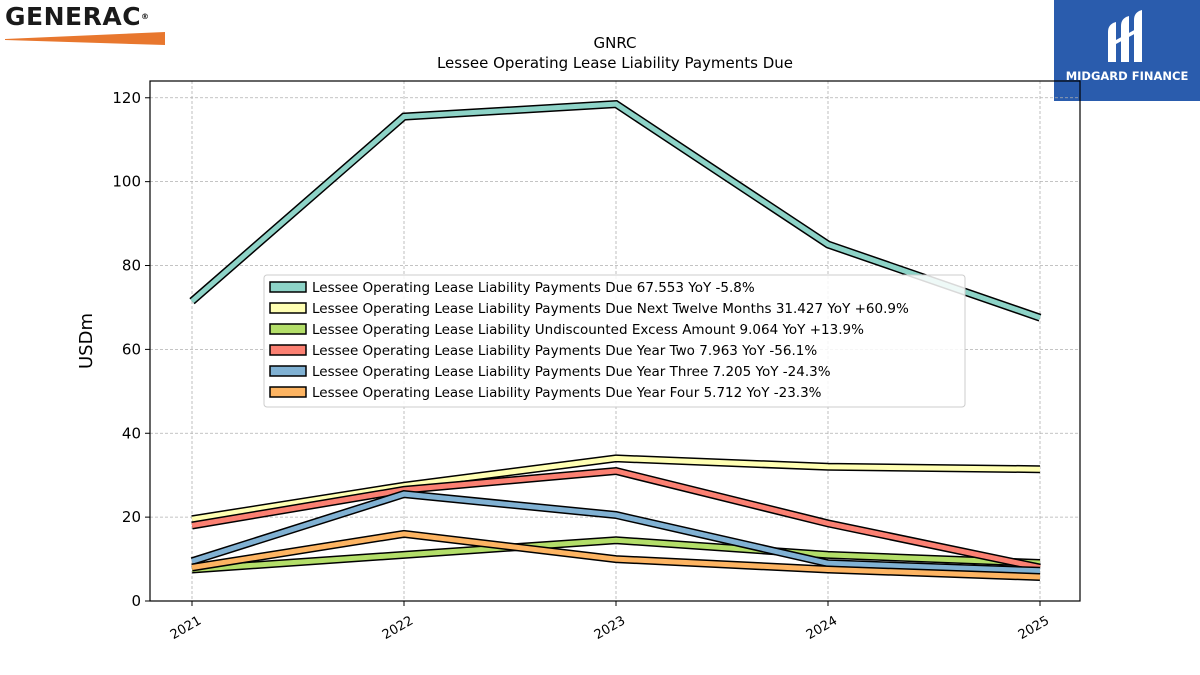 The width and height of the screenshot is (1200, 675). Describe the element at coordinates (131, 517) in the screenshot. I see `y-tick-label: 20` at that location.